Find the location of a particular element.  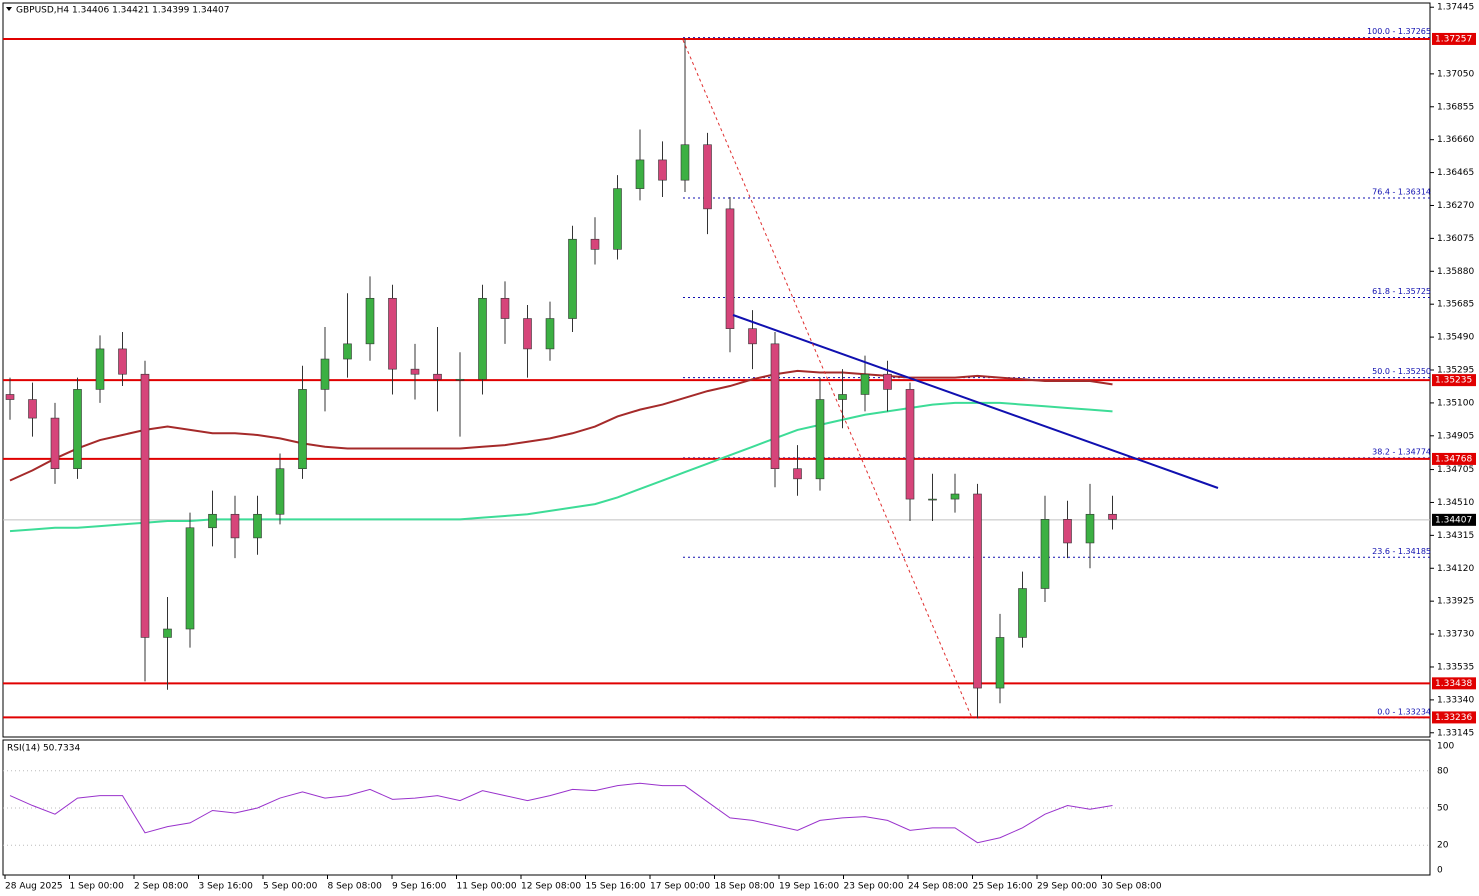

level-label: 1.33438 is located at coordinates (1453, 684).